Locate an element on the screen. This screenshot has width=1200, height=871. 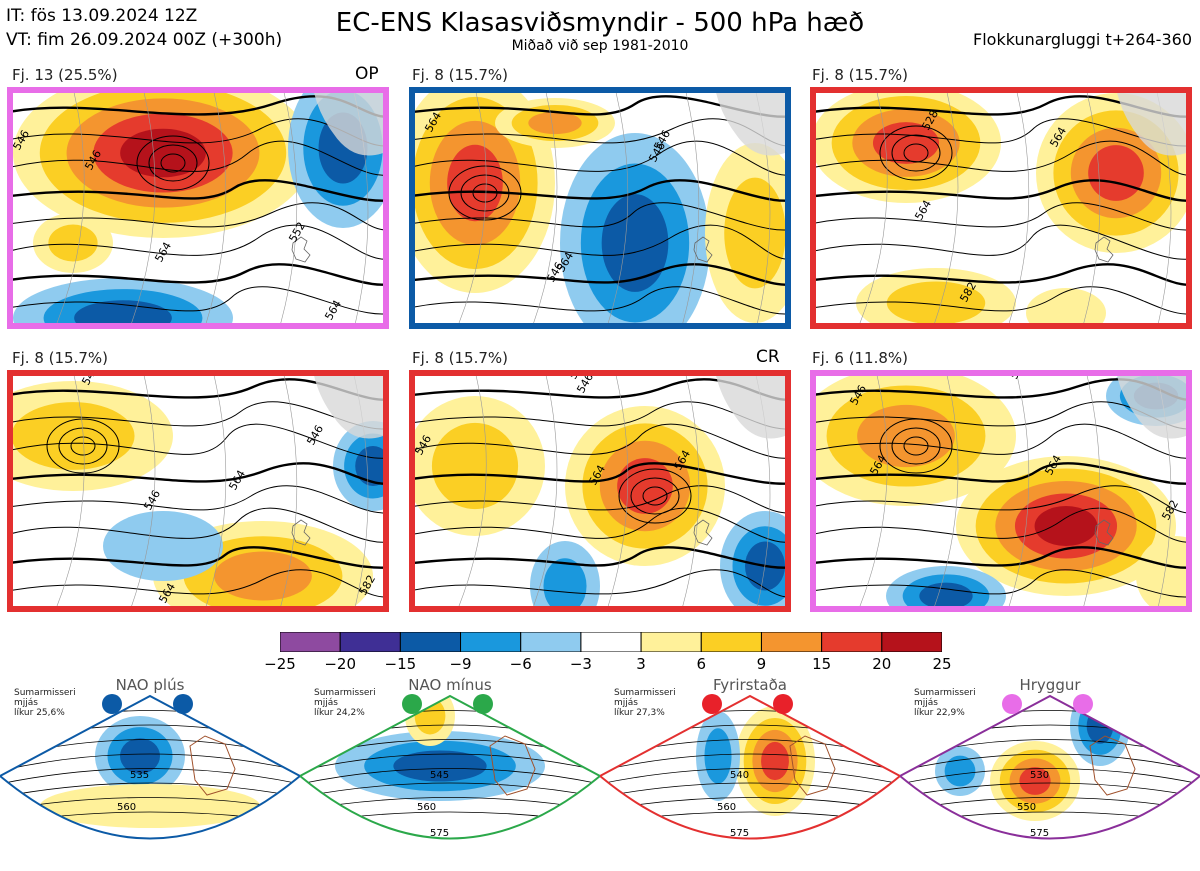
regime-name: Fyrirstaða is located at coordinates (750, 685).